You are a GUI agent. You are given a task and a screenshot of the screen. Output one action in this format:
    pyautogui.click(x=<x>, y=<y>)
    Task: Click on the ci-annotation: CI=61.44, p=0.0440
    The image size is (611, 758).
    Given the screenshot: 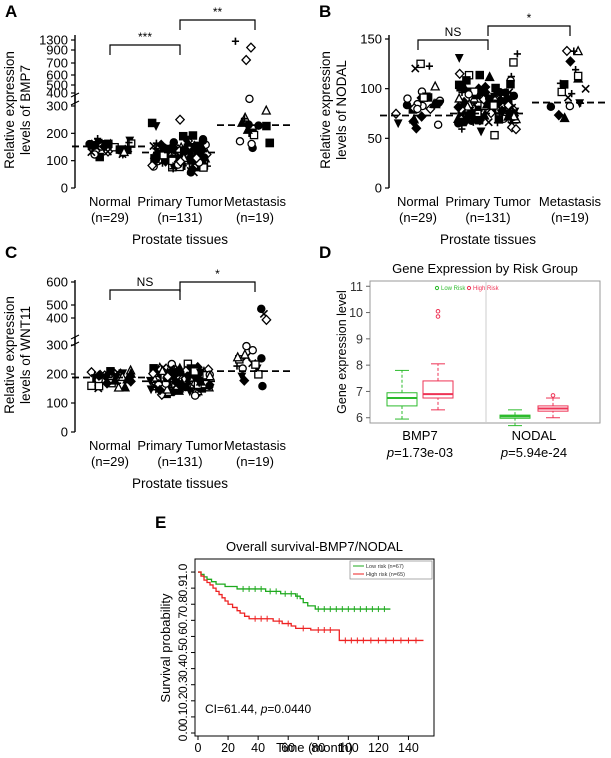 What is the action you would take?
    pyautogui.click(x=258, y=709)
    